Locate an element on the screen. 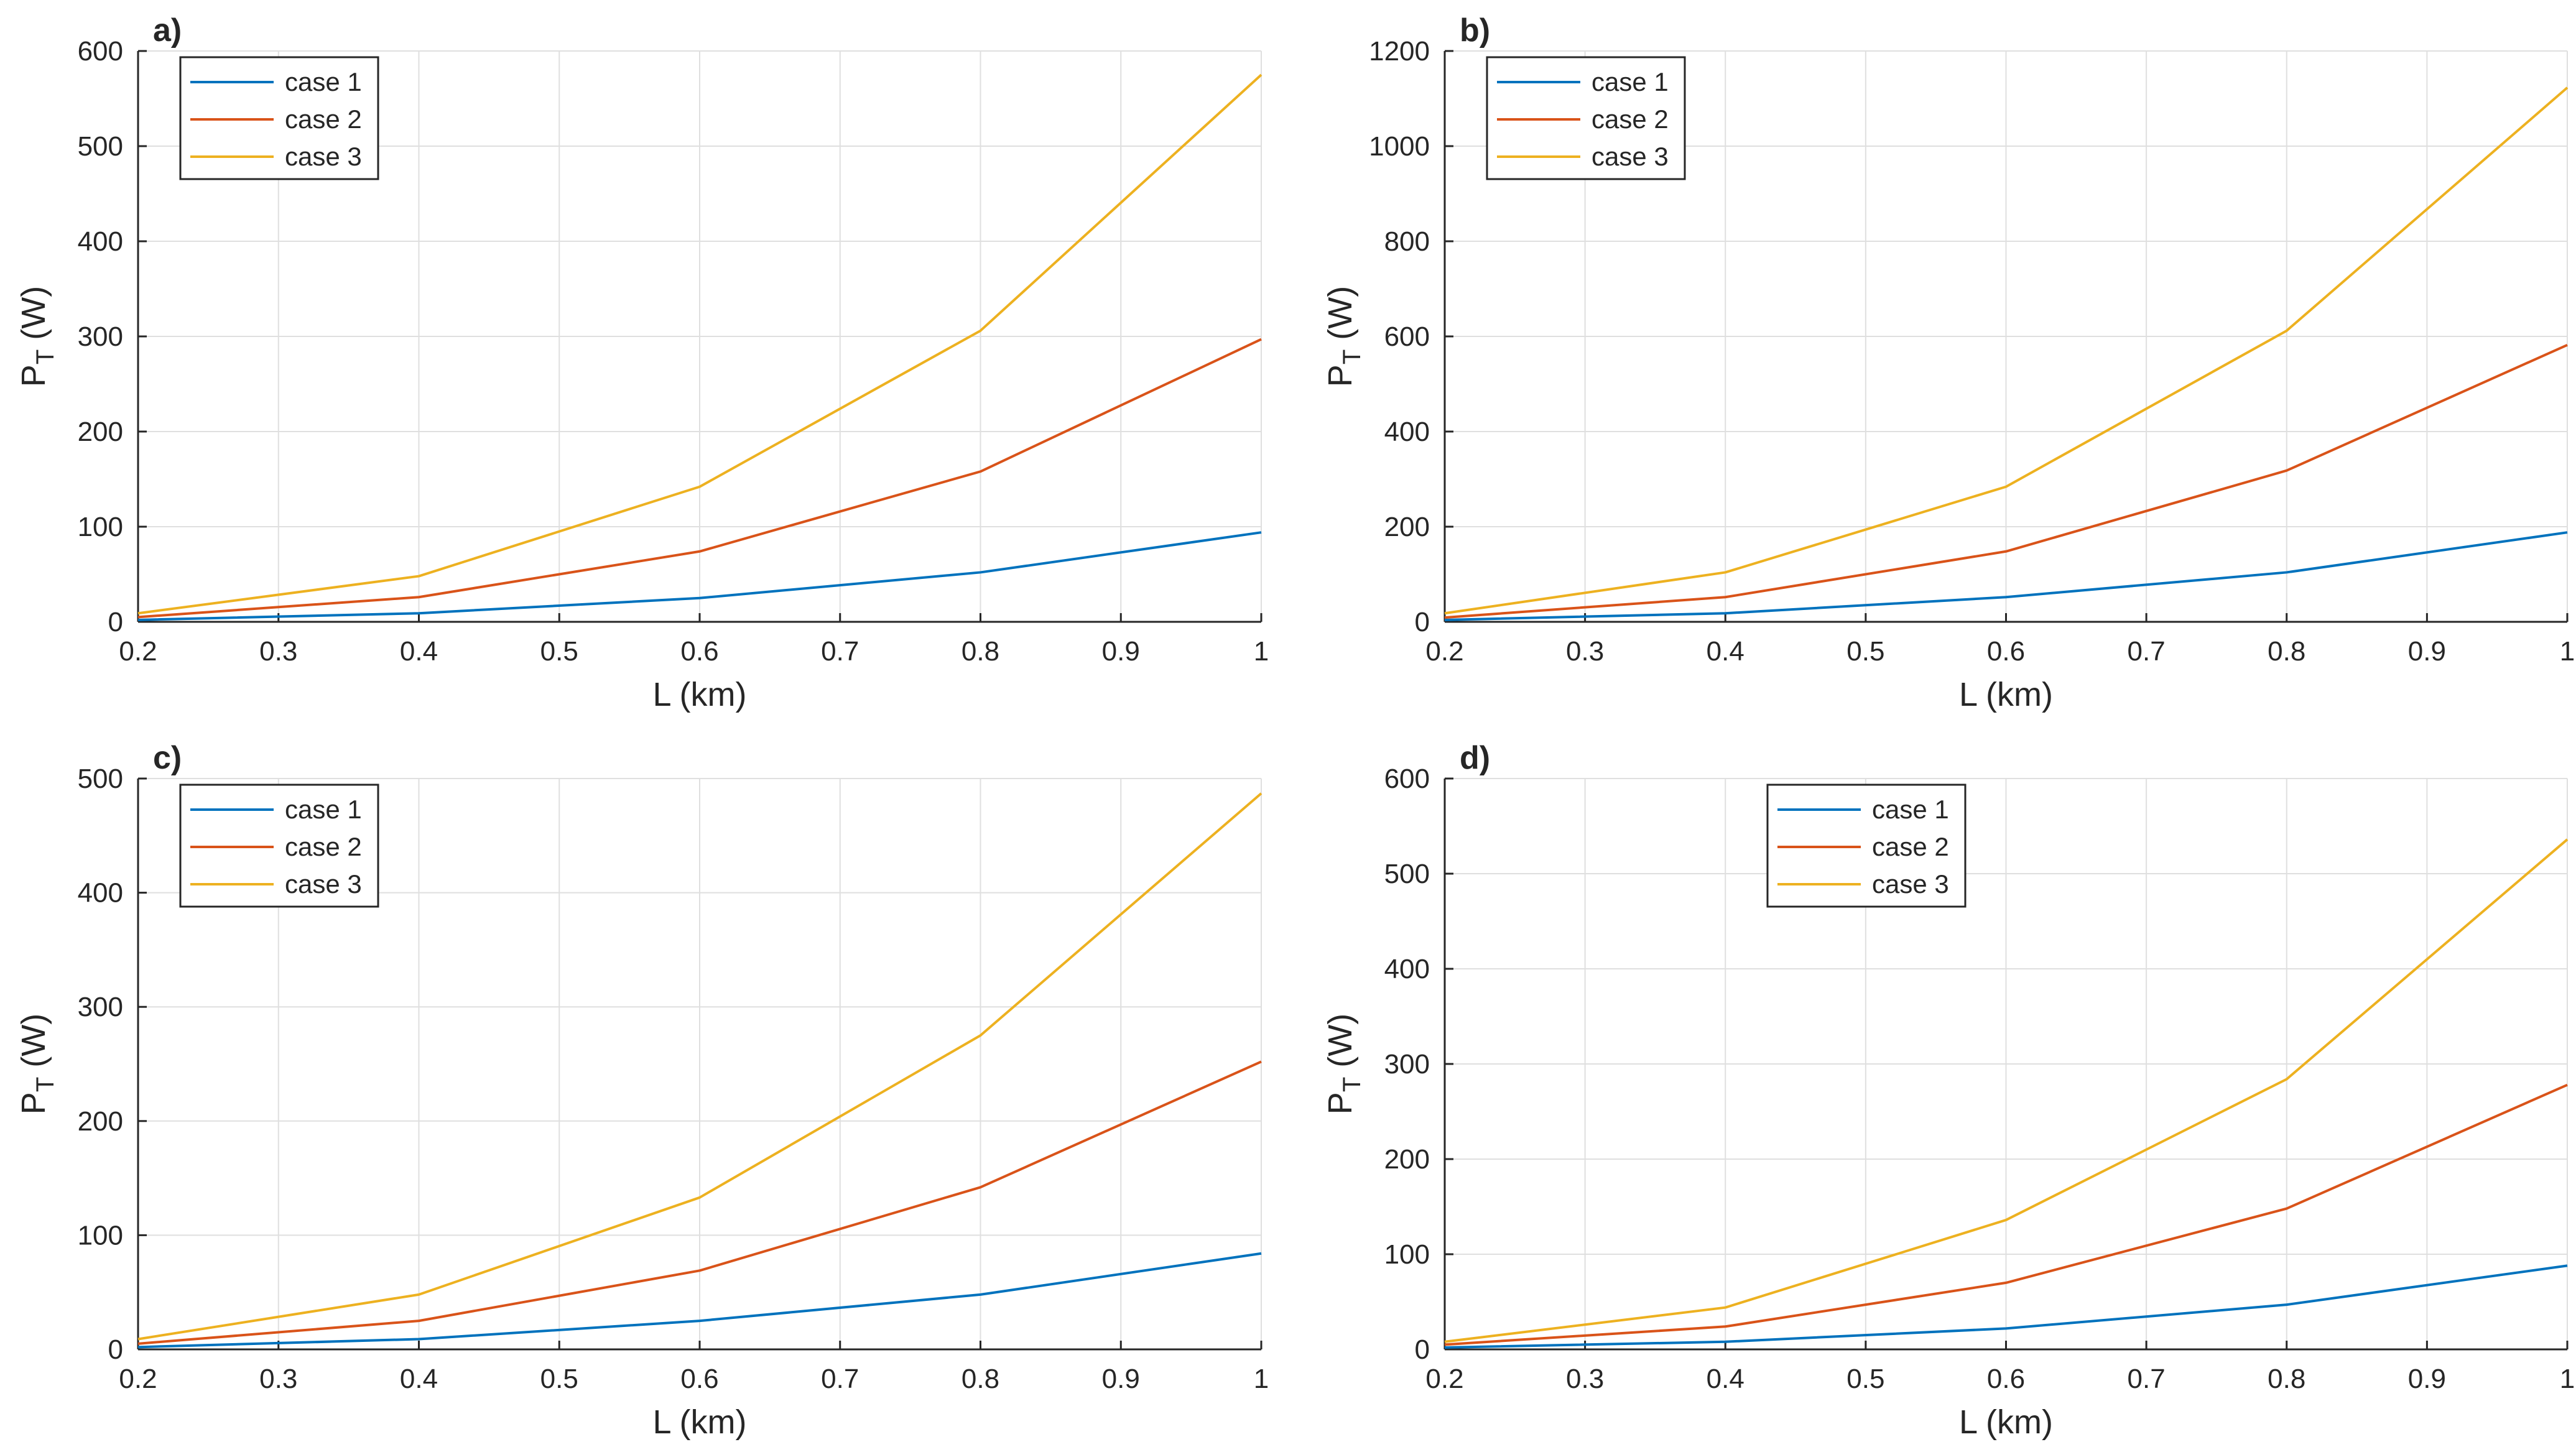  y-tick-label: 1200 is located at coordinates (1400, 51).